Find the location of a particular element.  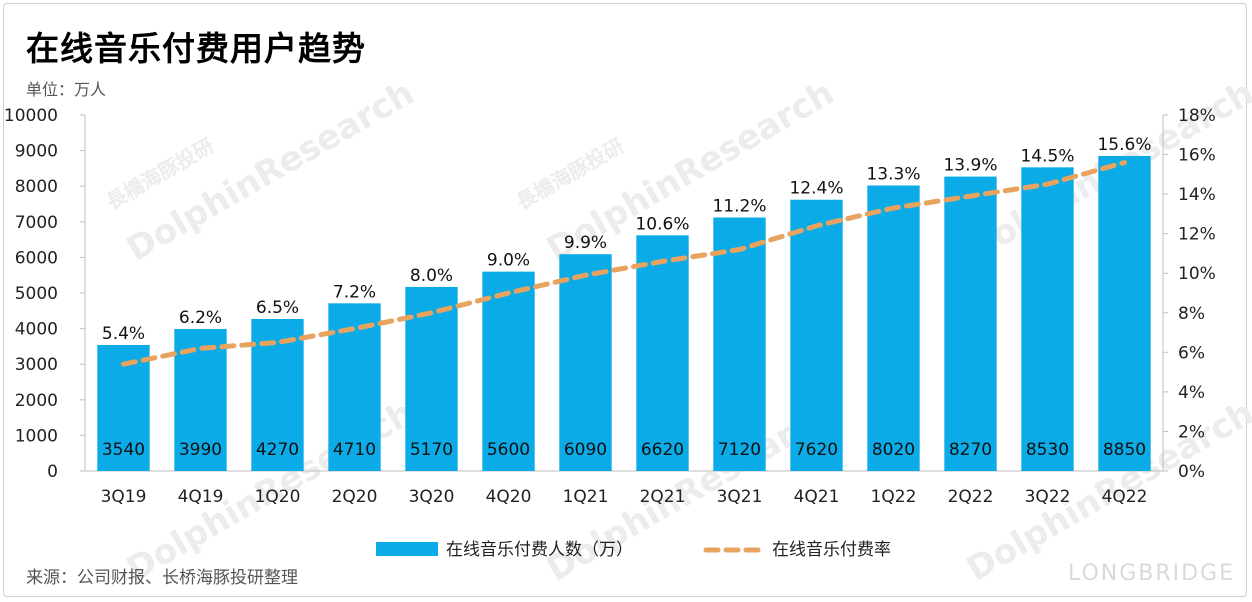

y-tick-label: 1000 is located at coordinates (36, 436).